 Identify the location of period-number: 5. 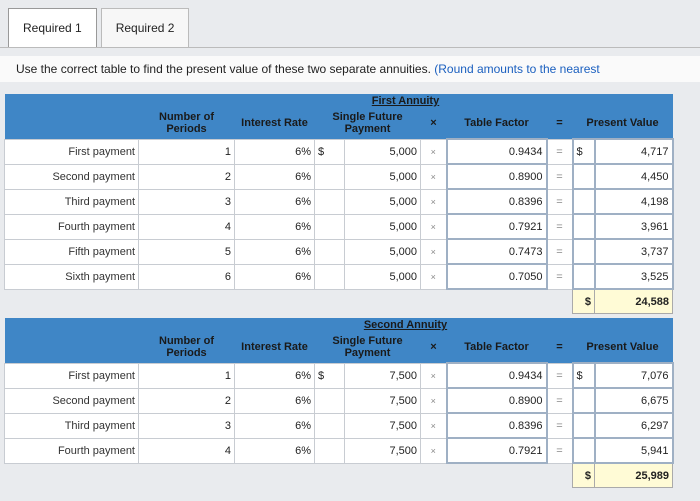
(186, 251).